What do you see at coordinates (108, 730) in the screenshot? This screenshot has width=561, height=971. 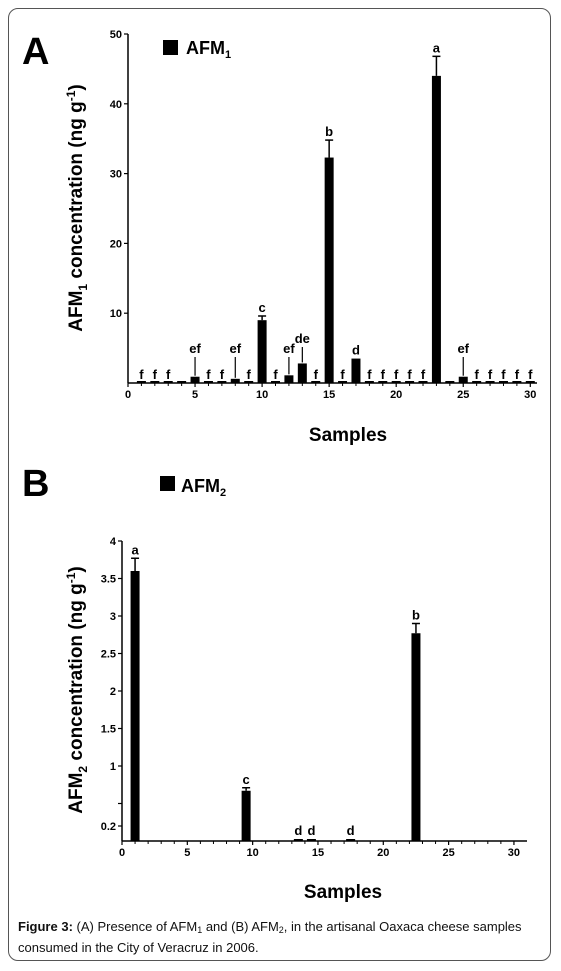 I see `y-tick-label: 1.5` at bounding box center [108, 730].